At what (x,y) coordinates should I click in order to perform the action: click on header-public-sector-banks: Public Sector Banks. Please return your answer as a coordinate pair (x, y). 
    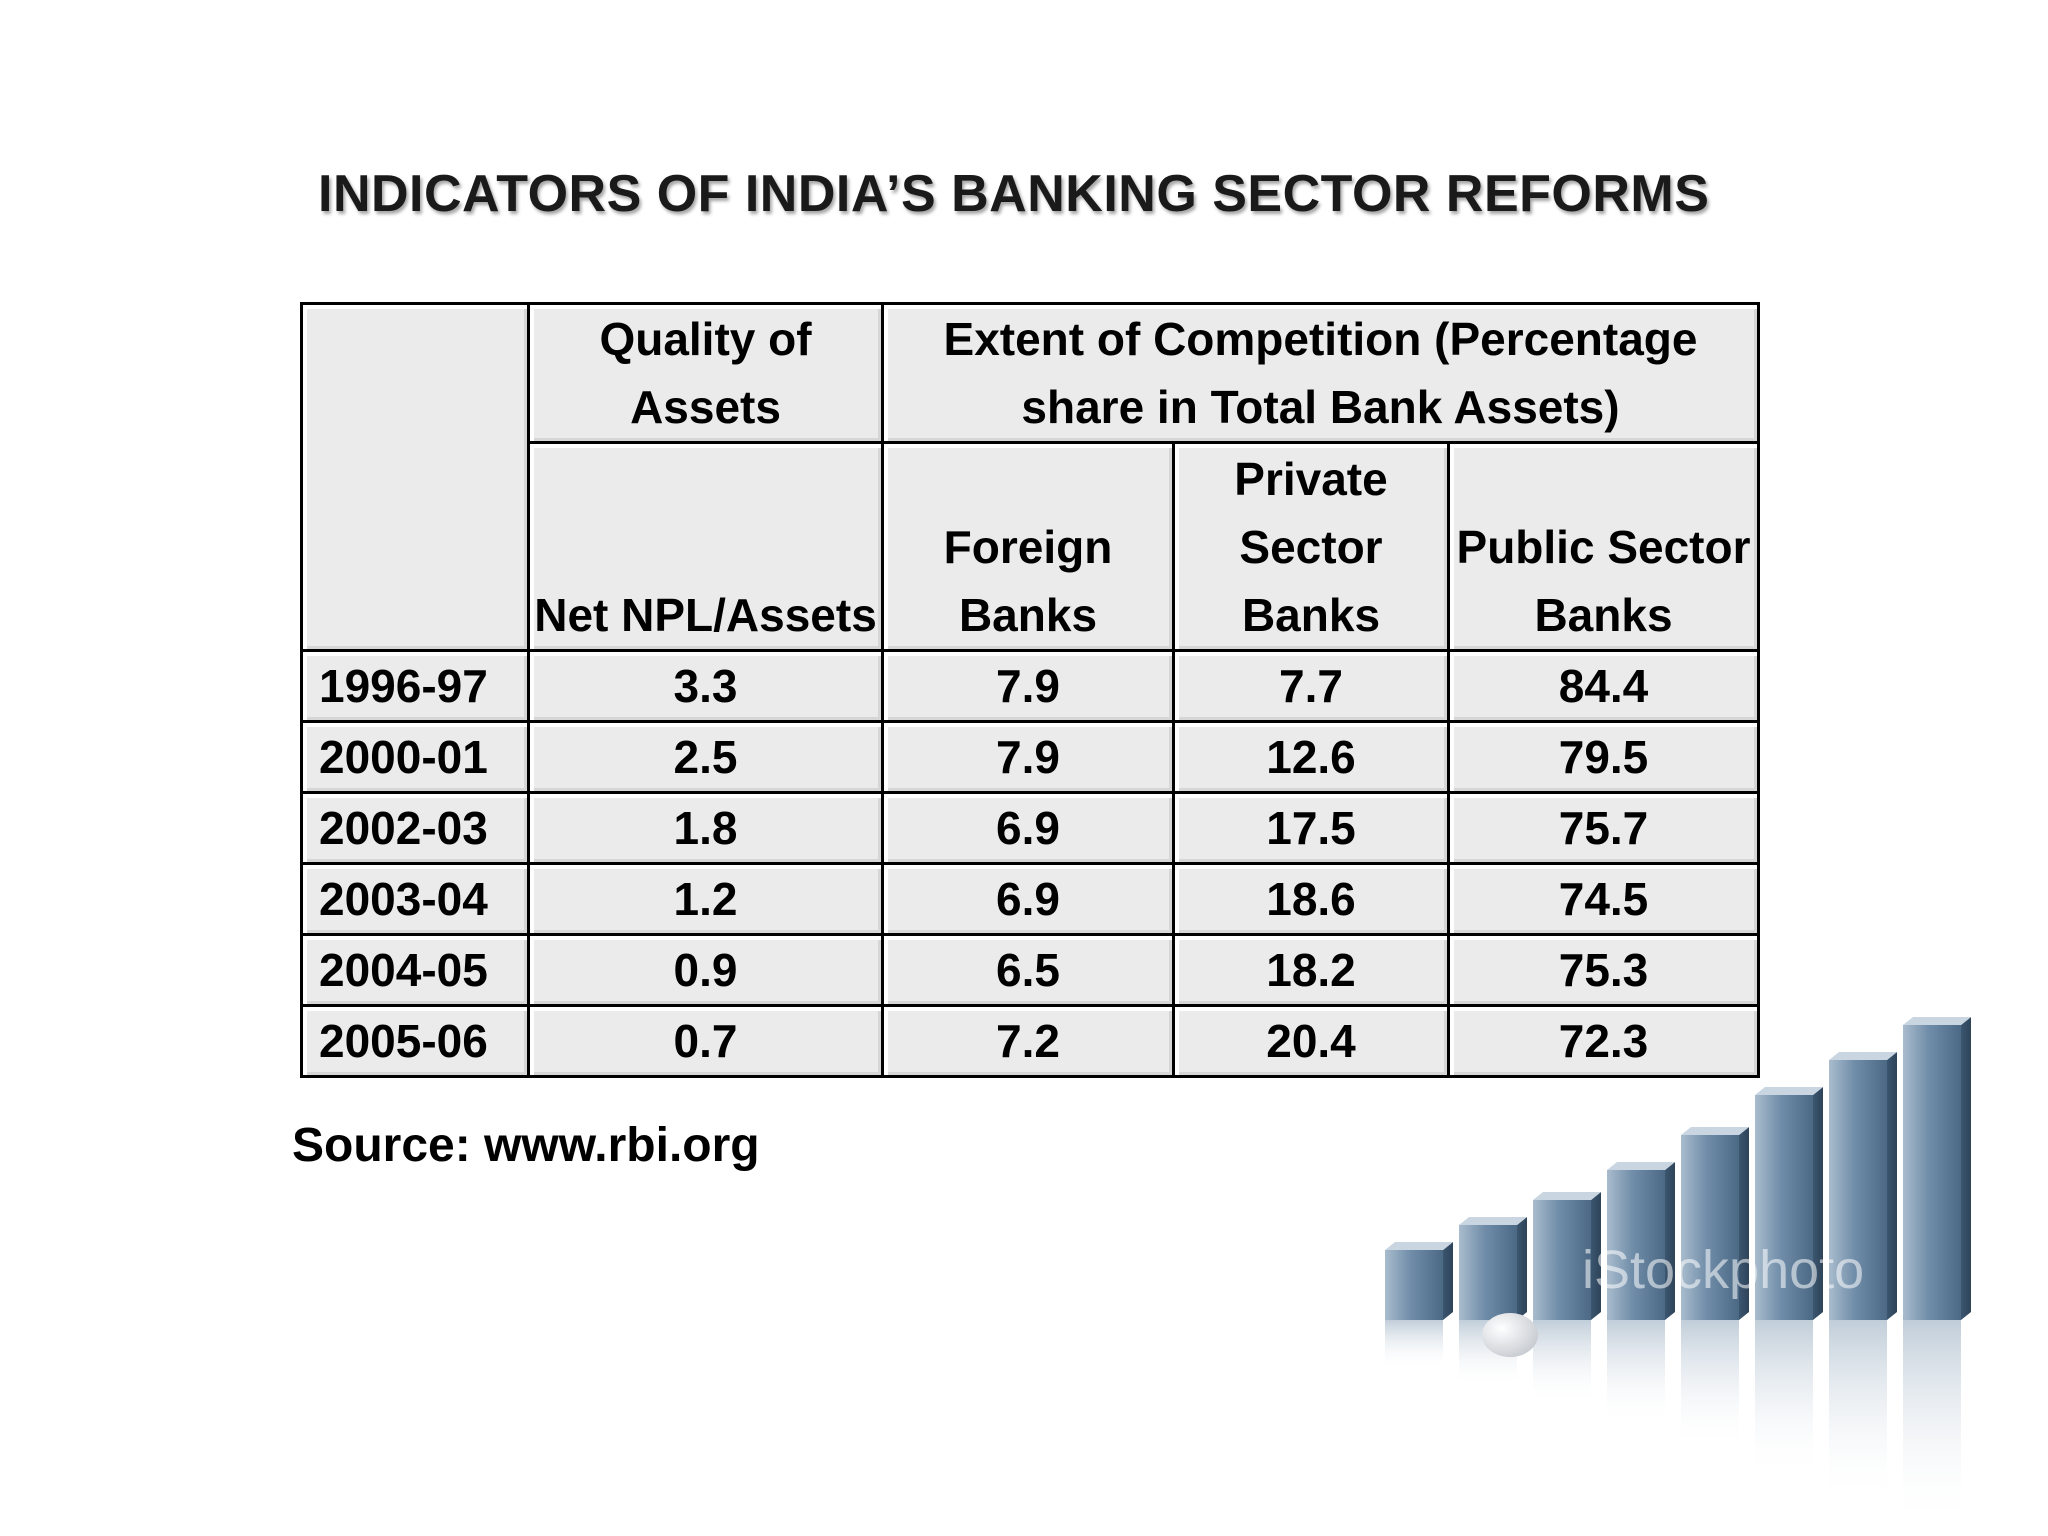
    Looking at the image, I should click on (1603, 546).